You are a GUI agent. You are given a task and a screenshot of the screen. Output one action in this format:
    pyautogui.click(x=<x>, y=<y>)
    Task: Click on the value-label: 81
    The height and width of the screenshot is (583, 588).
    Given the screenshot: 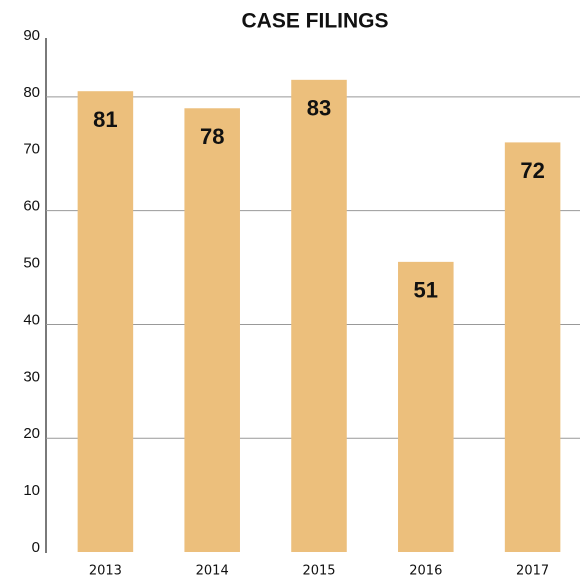 What is the action you would take?
    pyautogui.click(x=105, y=119)
    